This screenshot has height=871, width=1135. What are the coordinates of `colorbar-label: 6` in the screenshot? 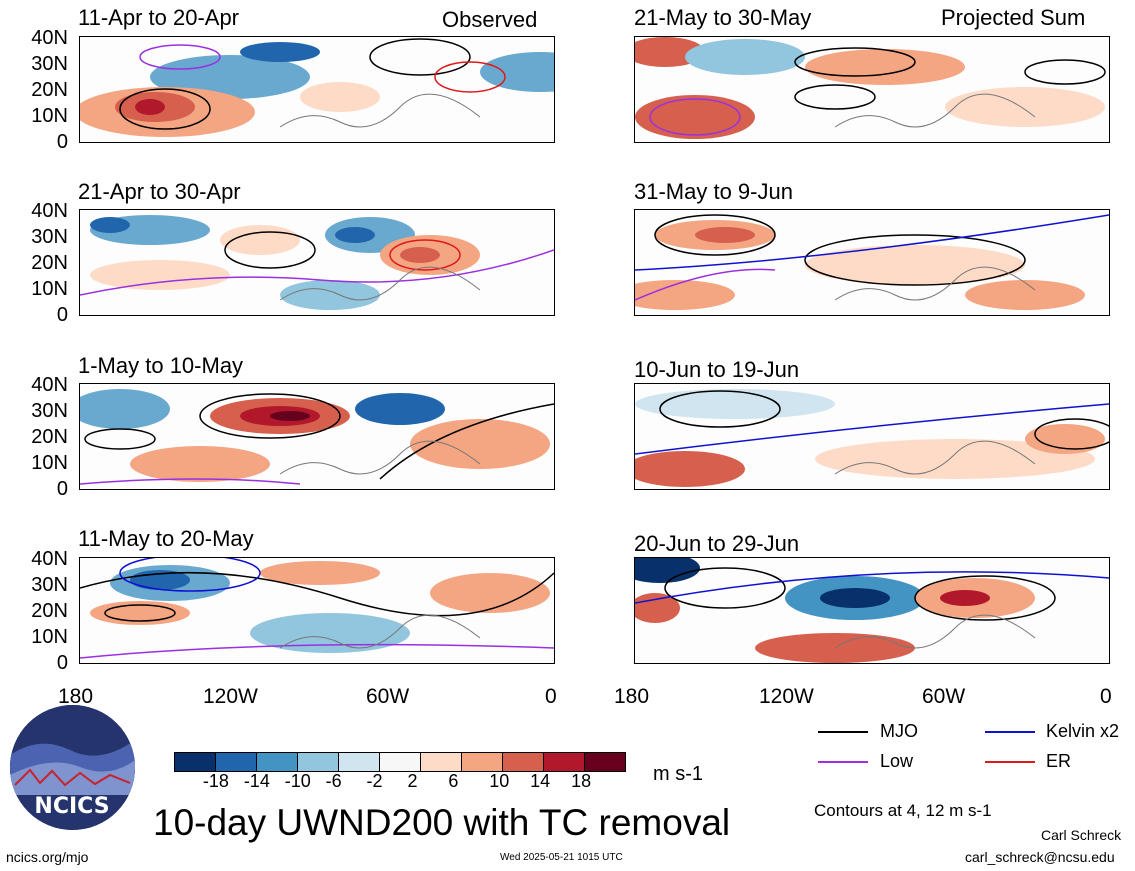 It's located at (453, 781).